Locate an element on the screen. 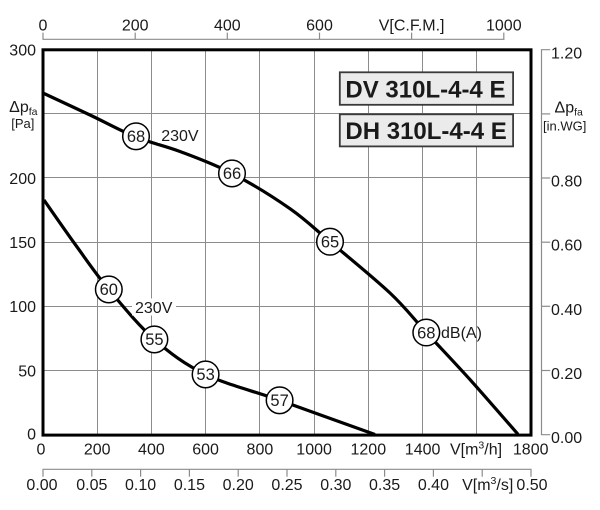 Image resolution: width=600 pixels, height=510 pixels. svg-text: 0.25 is located at coordinates (286, 485).